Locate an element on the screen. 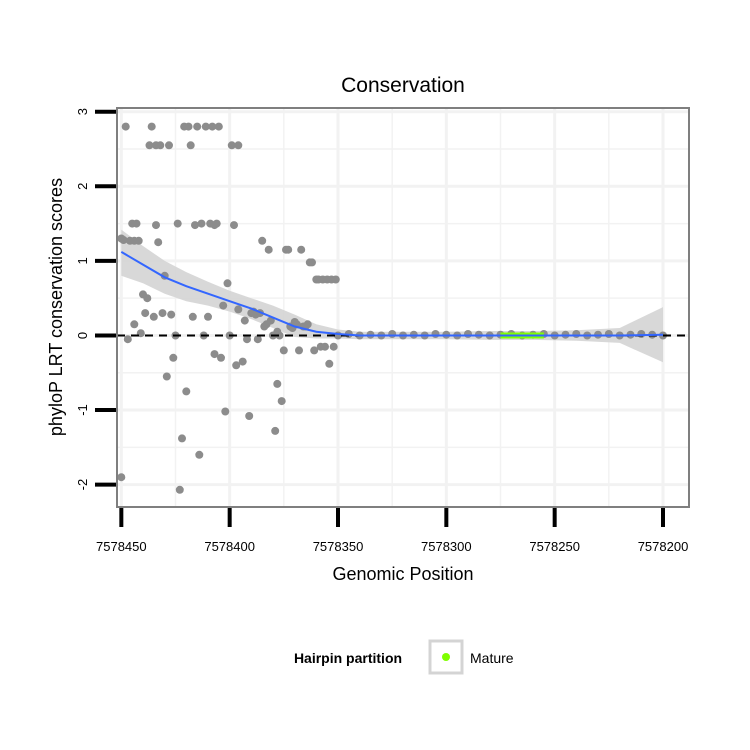  x-tick-label: 7578450 is located at coordinates (121, 546).